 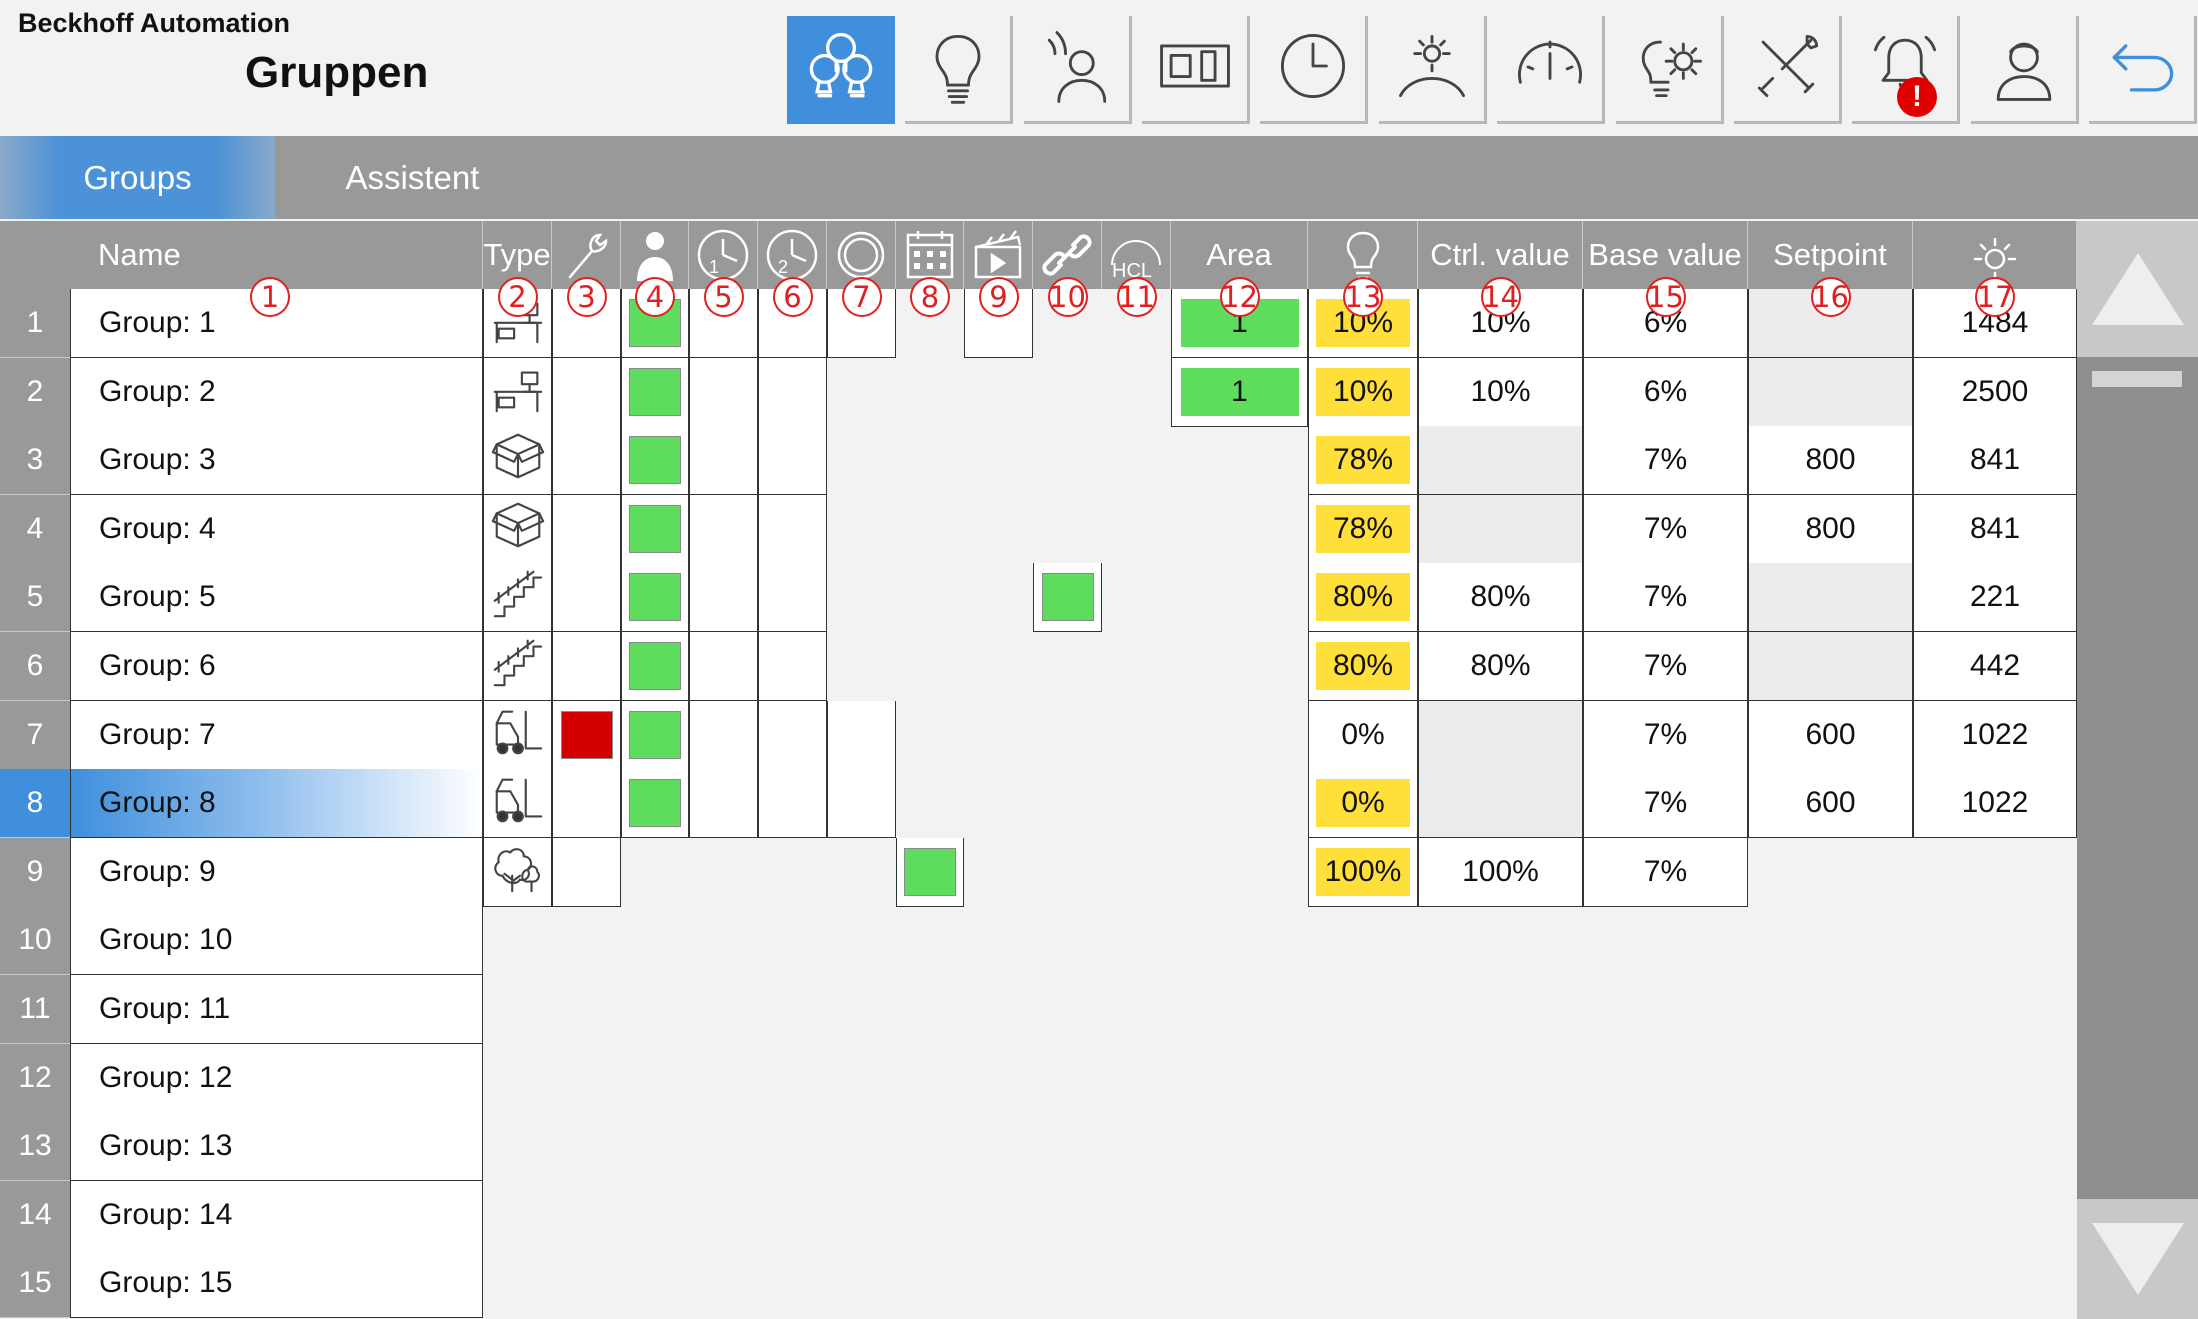 What do you see at coordinates (1314, 70) in the screenshot?
I see `toolbar-clock-button` at bounding box center [1314, 70].